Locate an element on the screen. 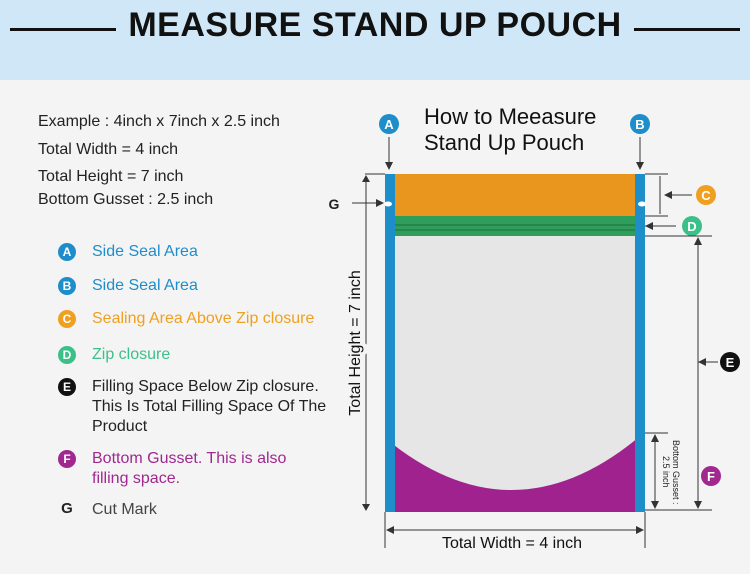  marker-e-label: E is located at coordinates (730, 362).